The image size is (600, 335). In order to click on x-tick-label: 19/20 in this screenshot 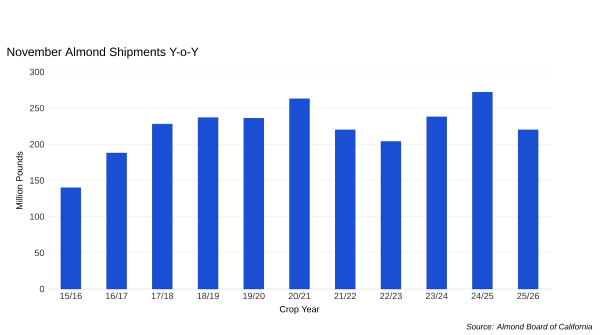, I will do `click(254, 296)`.